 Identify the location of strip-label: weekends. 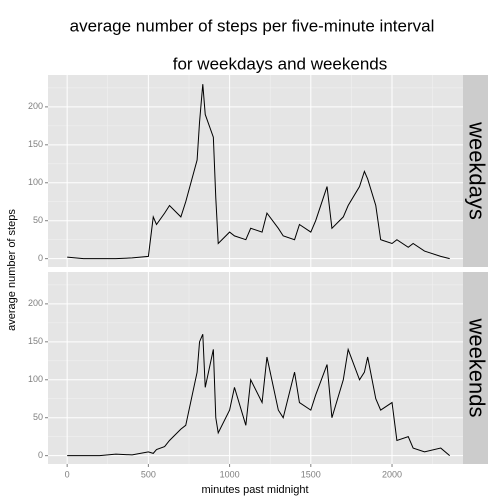
(477, 367).